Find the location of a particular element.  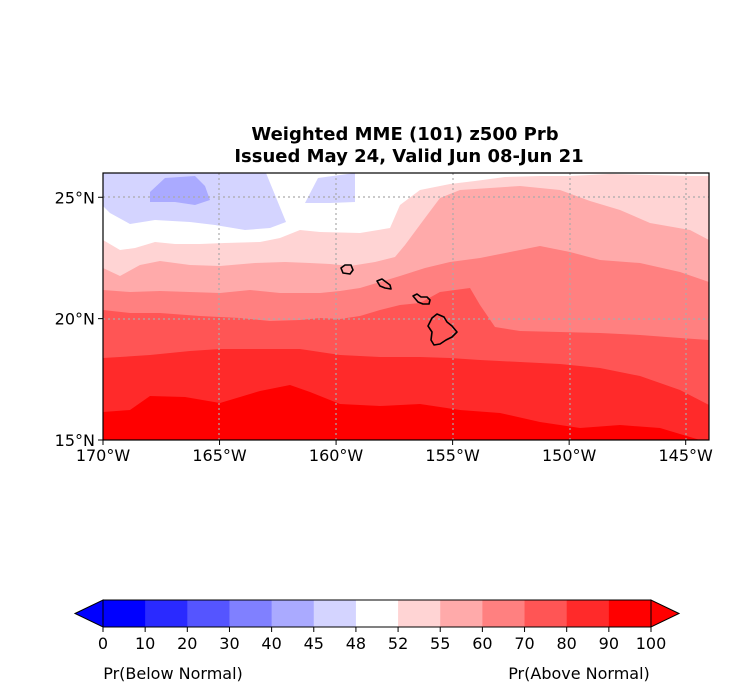

lat-tick-label: 20°N is located at coordinates (75, 319).